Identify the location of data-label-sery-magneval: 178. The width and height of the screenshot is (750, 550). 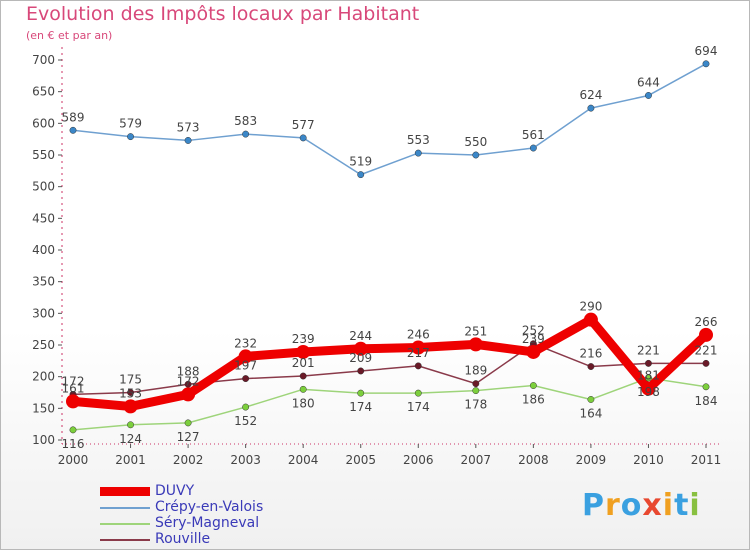
(475, 405).